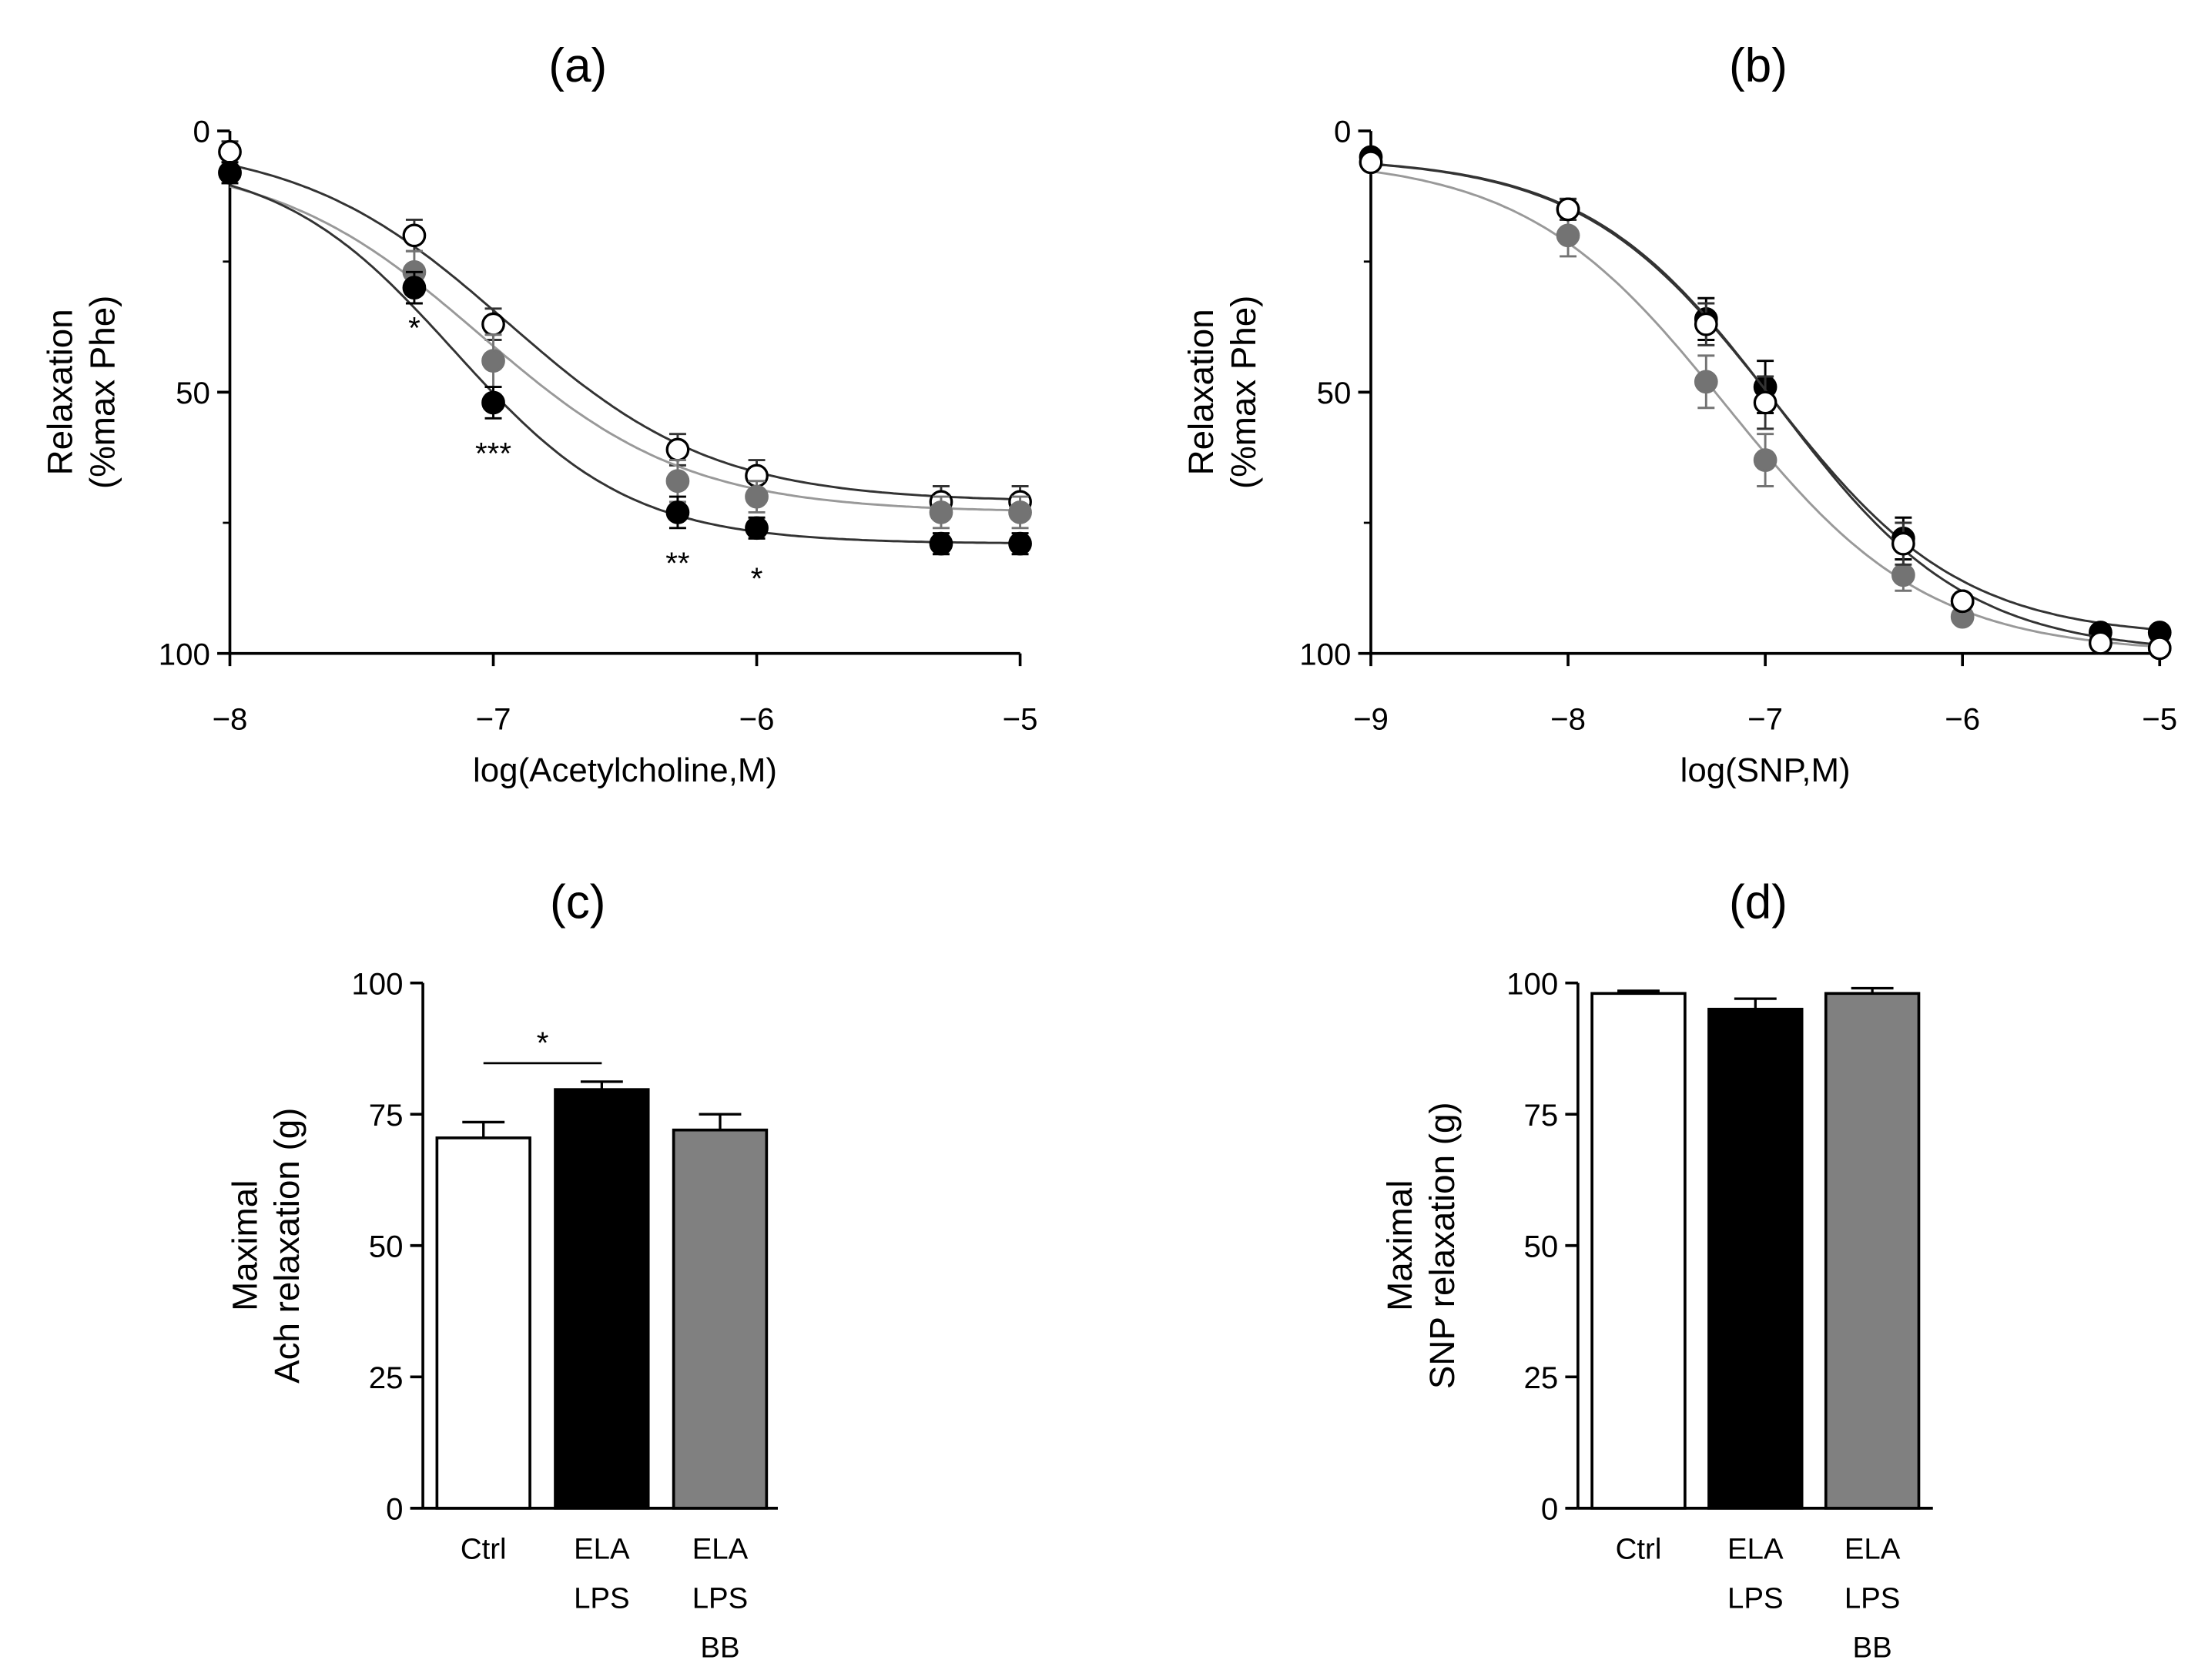 The width and height of the screenshot is (2198, 1680). I want to click on y-axis-label: Maximal SNP relaxation (g), so click(1421, 1245).